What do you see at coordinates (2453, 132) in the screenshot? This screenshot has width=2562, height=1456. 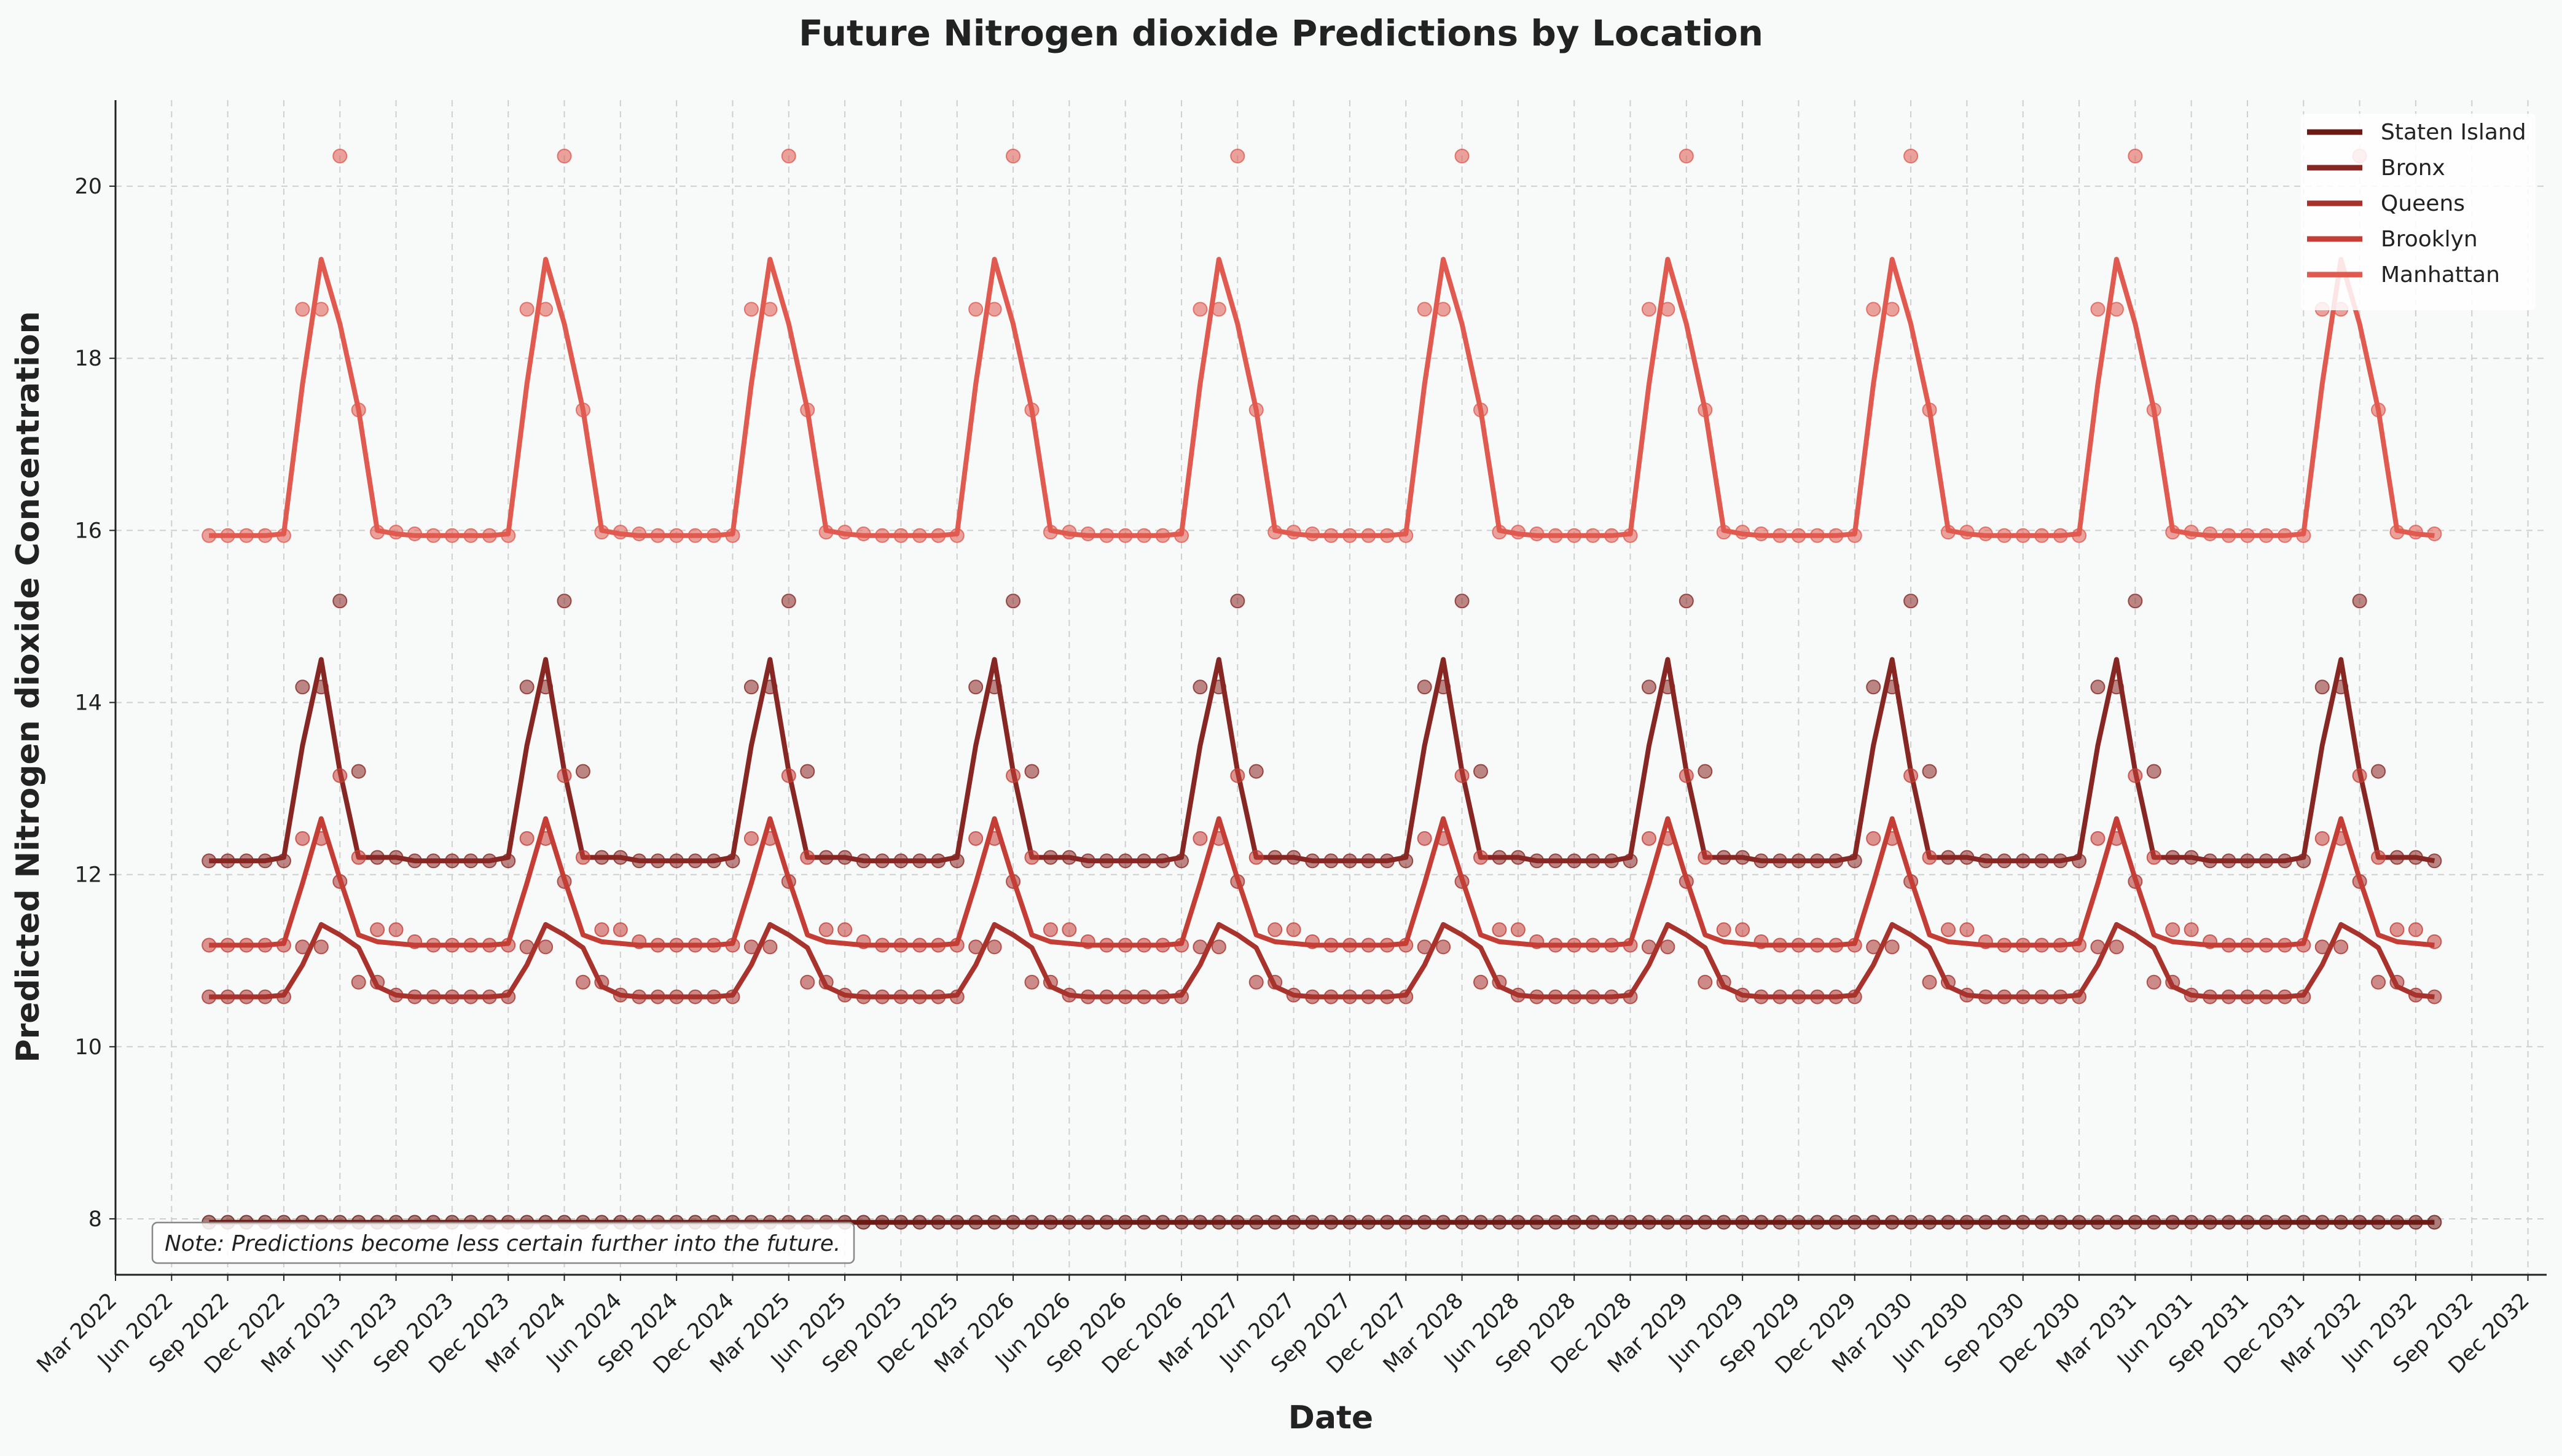 I see `legend-label-staten-island: Staten Island` at bounding box center [2453, 132].